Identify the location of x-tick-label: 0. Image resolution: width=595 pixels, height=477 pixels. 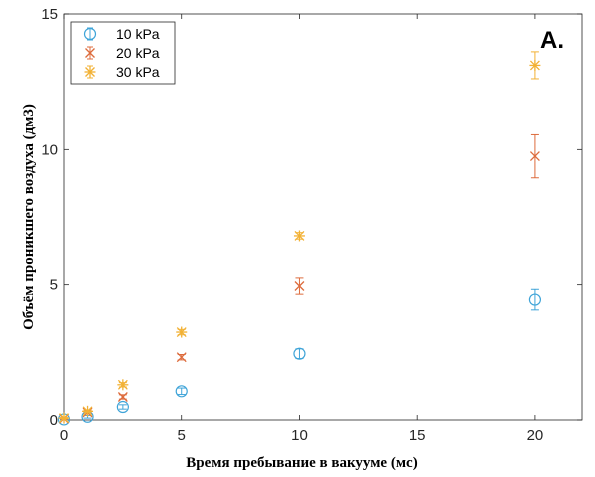
(64, 435).